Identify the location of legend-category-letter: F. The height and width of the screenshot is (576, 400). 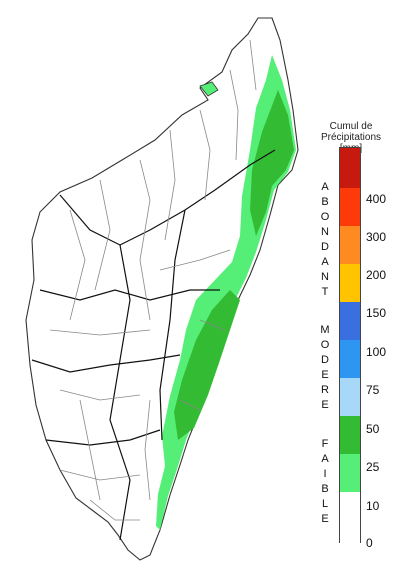
(325, 444).